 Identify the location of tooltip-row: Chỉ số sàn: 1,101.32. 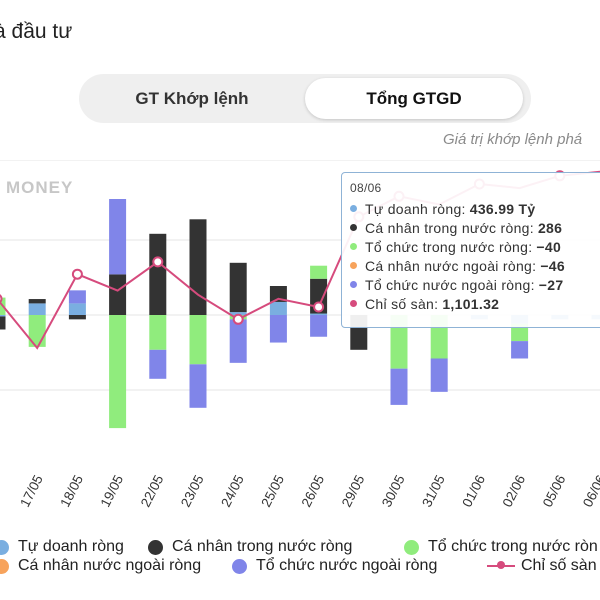
(475, 303).